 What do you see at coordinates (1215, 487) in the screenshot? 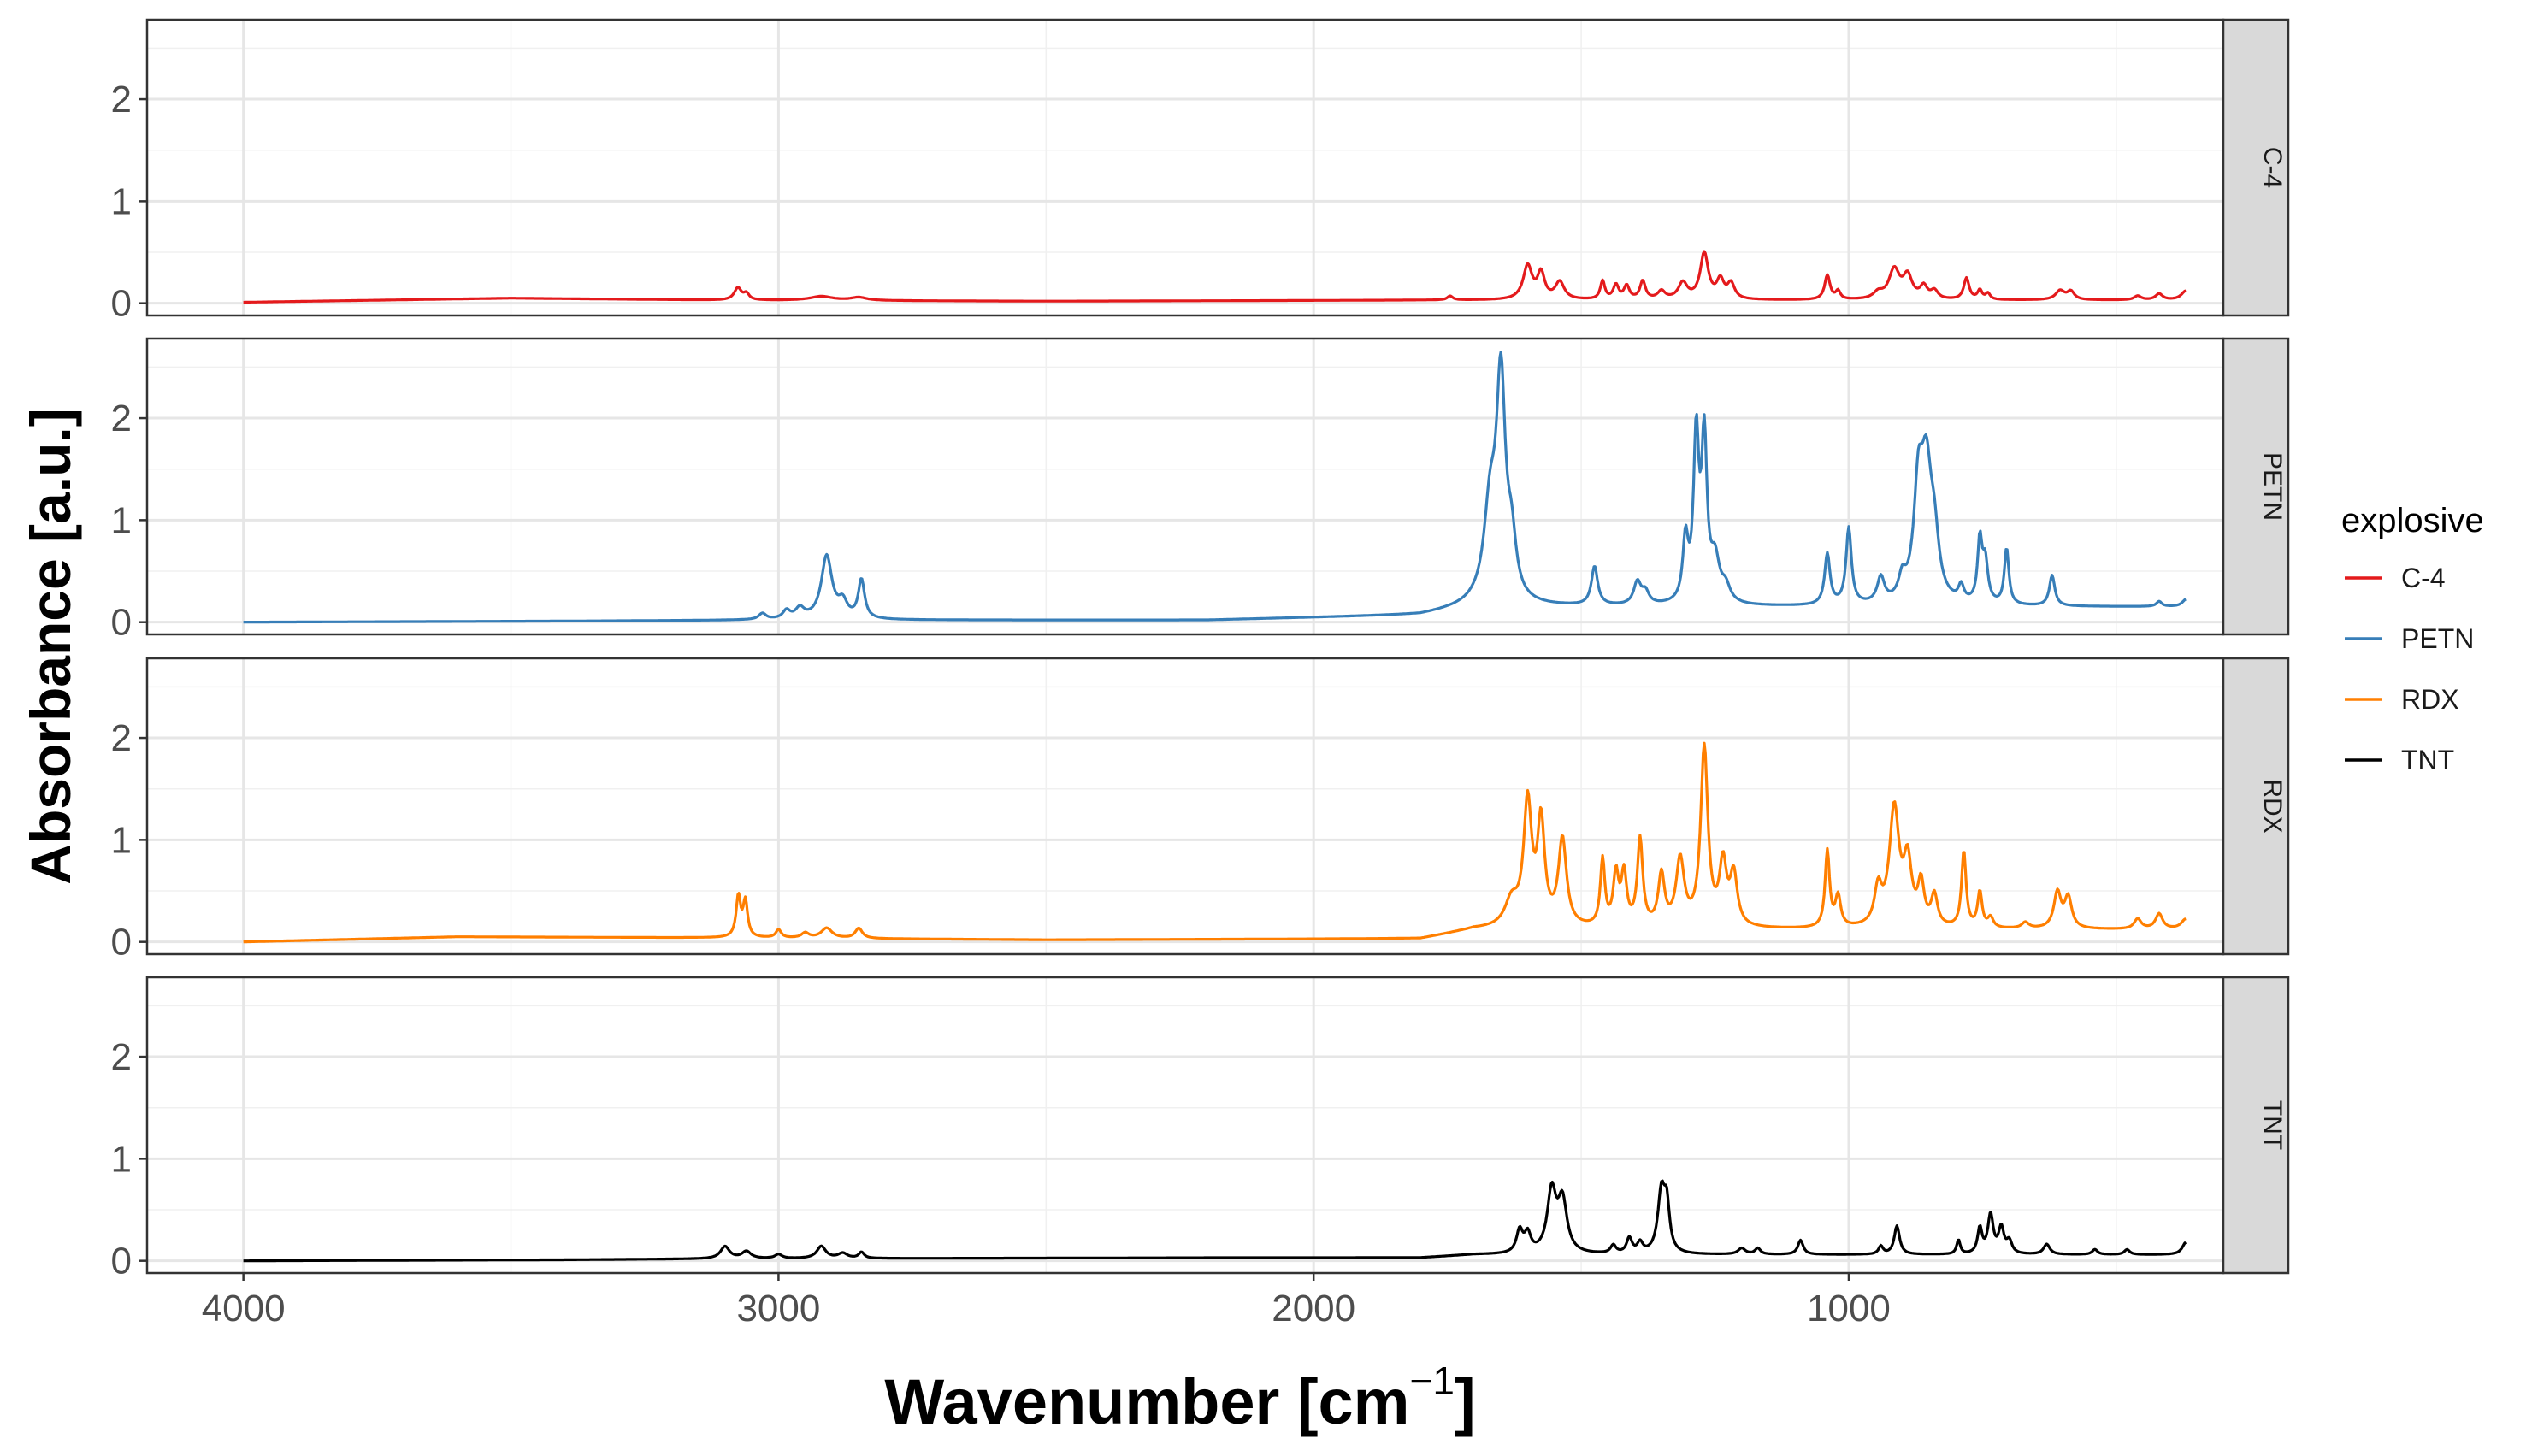
I see `series-line-petn` at bounding box center [1215, 487].